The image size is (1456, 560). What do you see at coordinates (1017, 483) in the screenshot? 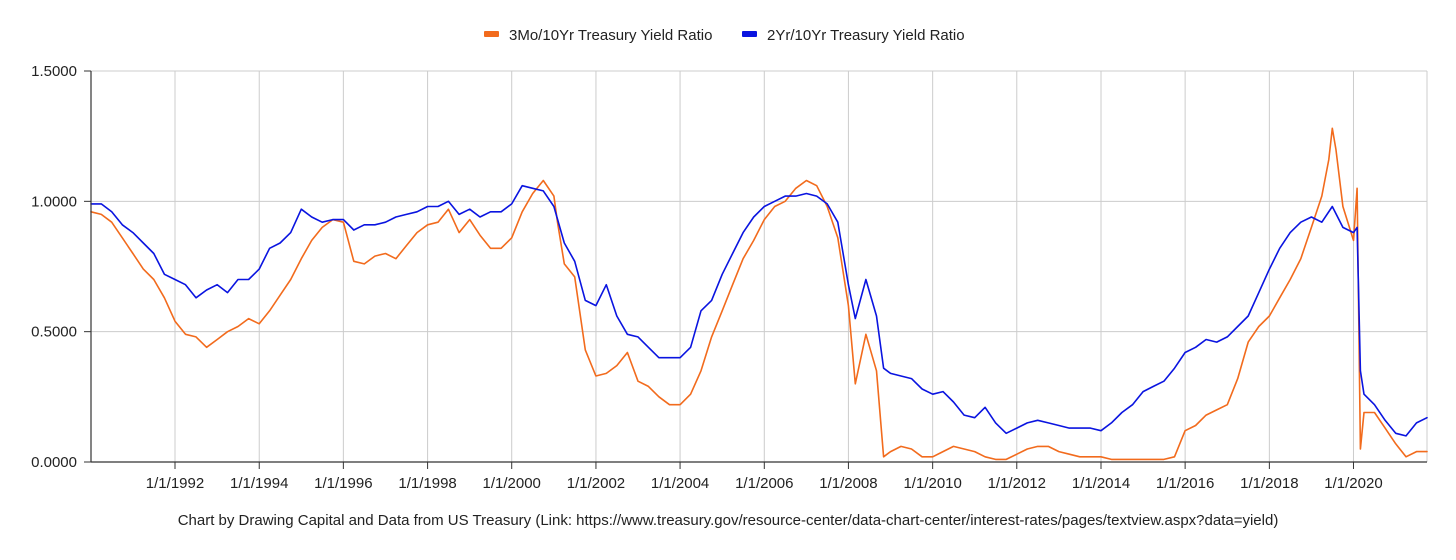
I see `x-tick-label: 1/1/2012` at bounding box center [1017, 483].